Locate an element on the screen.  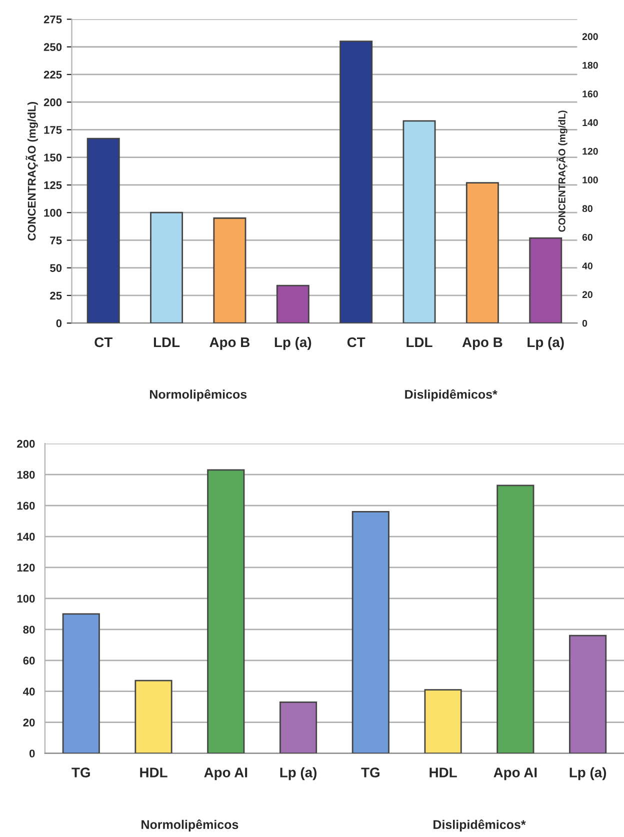
y-tick-label: 225 is located at coordinates (53, 74).